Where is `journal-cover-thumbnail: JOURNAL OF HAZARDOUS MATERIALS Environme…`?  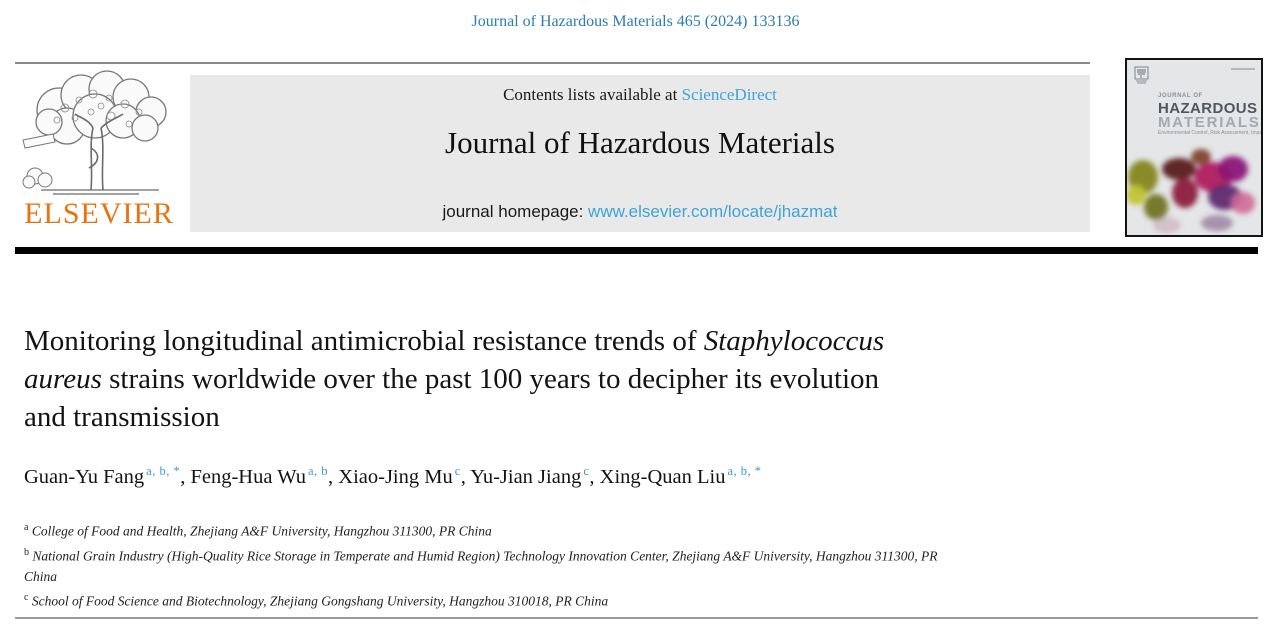
journal-cover-thumbnail: JOURNAL OF HAZARDOUS MATERIALS Environme… is located at coordinates (1194, 147).